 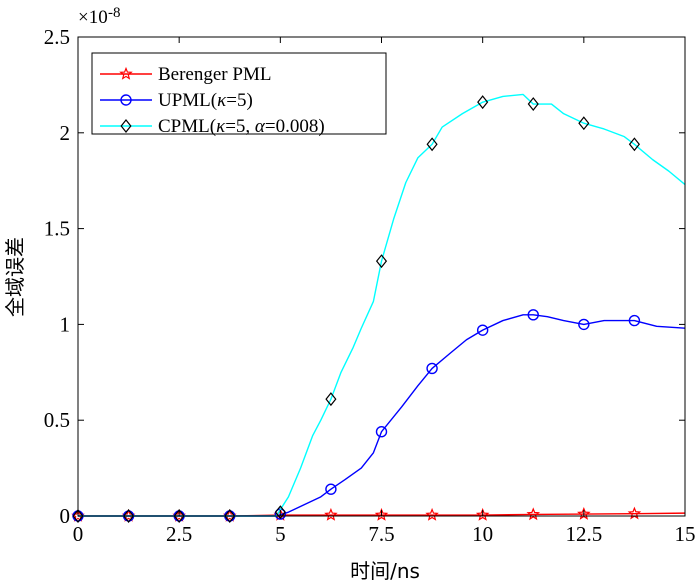 I want to click on legend-label: CPML(κ=5, α=0.008), so click(x=241, y=126).